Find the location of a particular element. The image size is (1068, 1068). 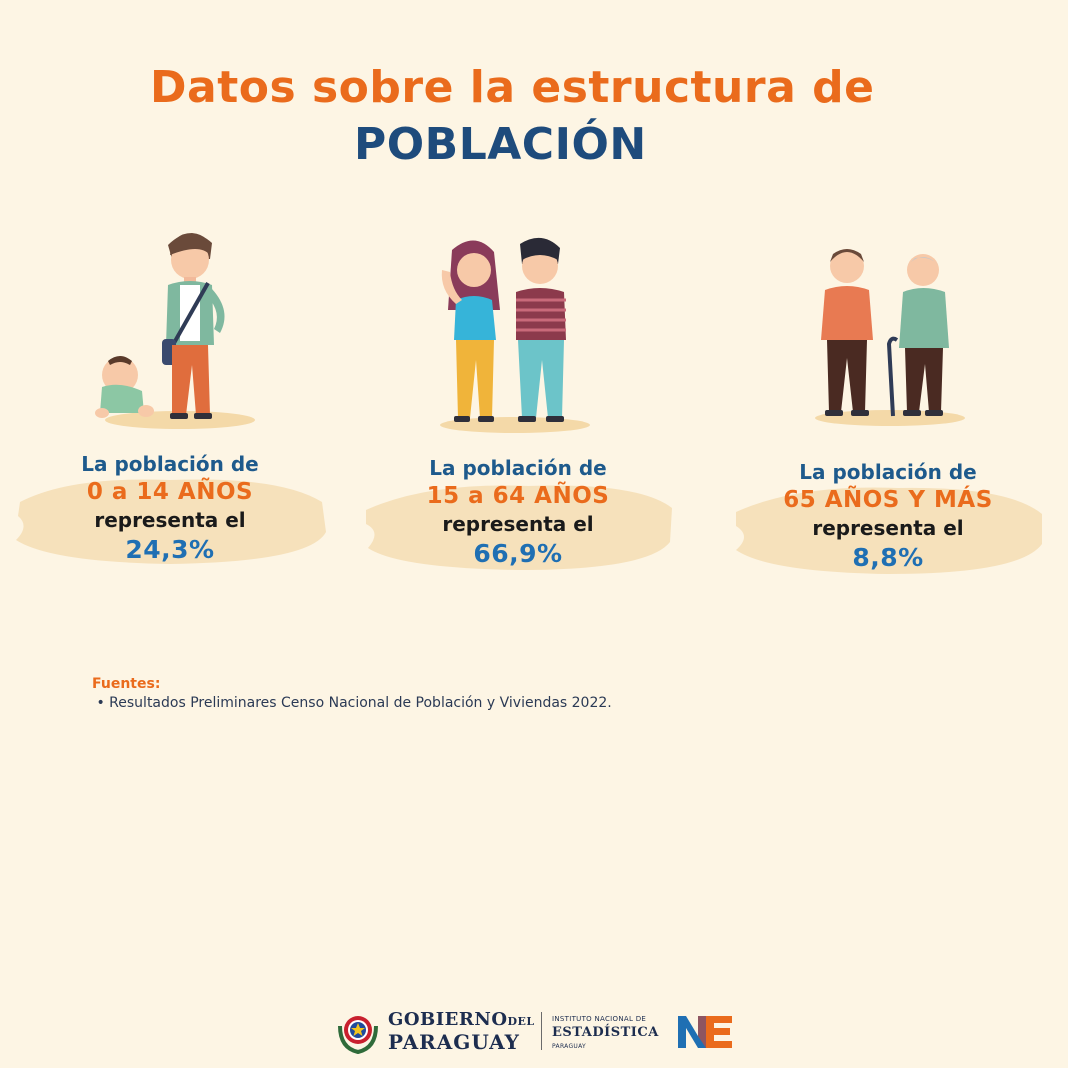

sources-title: Fuentes: is located at coordinates (126, 684).